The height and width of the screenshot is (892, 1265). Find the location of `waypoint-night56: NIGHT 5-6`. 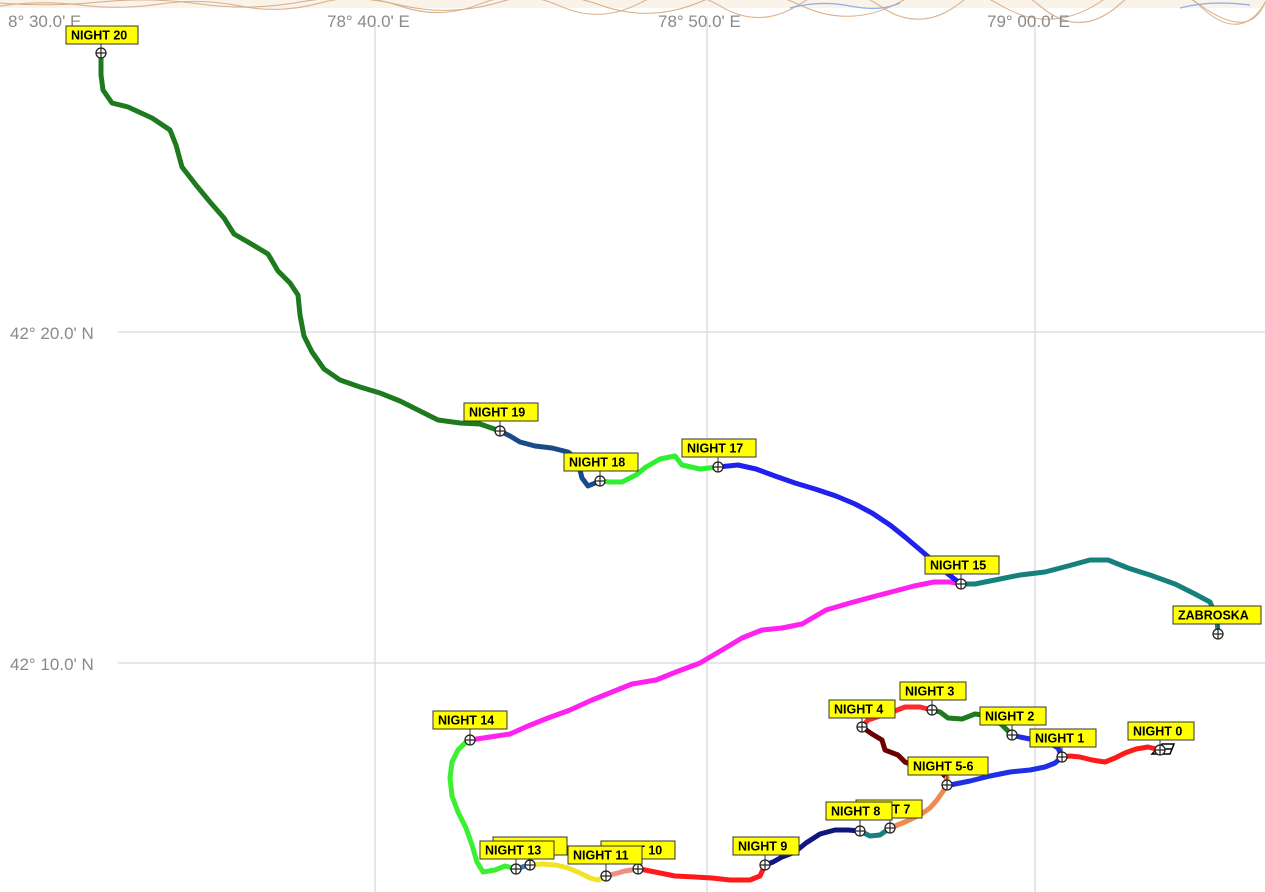

waypoint-night56: NIGHT 5-6 is located at coordinates (948, 773).